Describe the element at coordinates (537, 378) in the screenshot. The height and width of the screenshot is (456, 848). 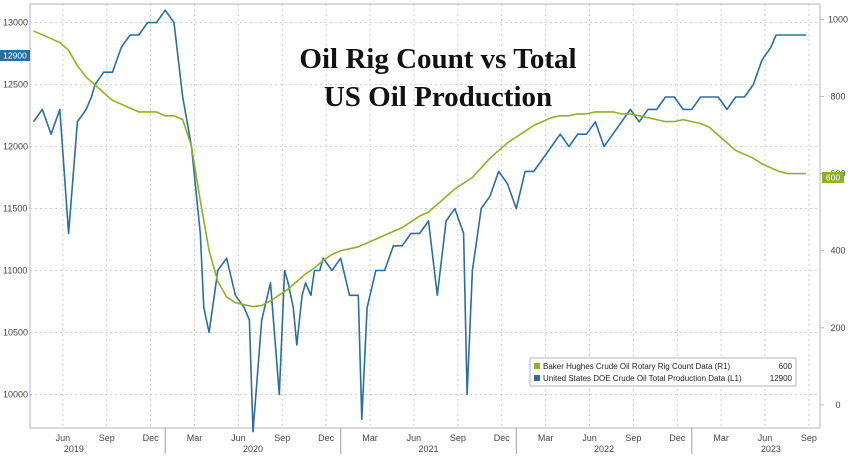
I see `legend-swatch-production` at that location.